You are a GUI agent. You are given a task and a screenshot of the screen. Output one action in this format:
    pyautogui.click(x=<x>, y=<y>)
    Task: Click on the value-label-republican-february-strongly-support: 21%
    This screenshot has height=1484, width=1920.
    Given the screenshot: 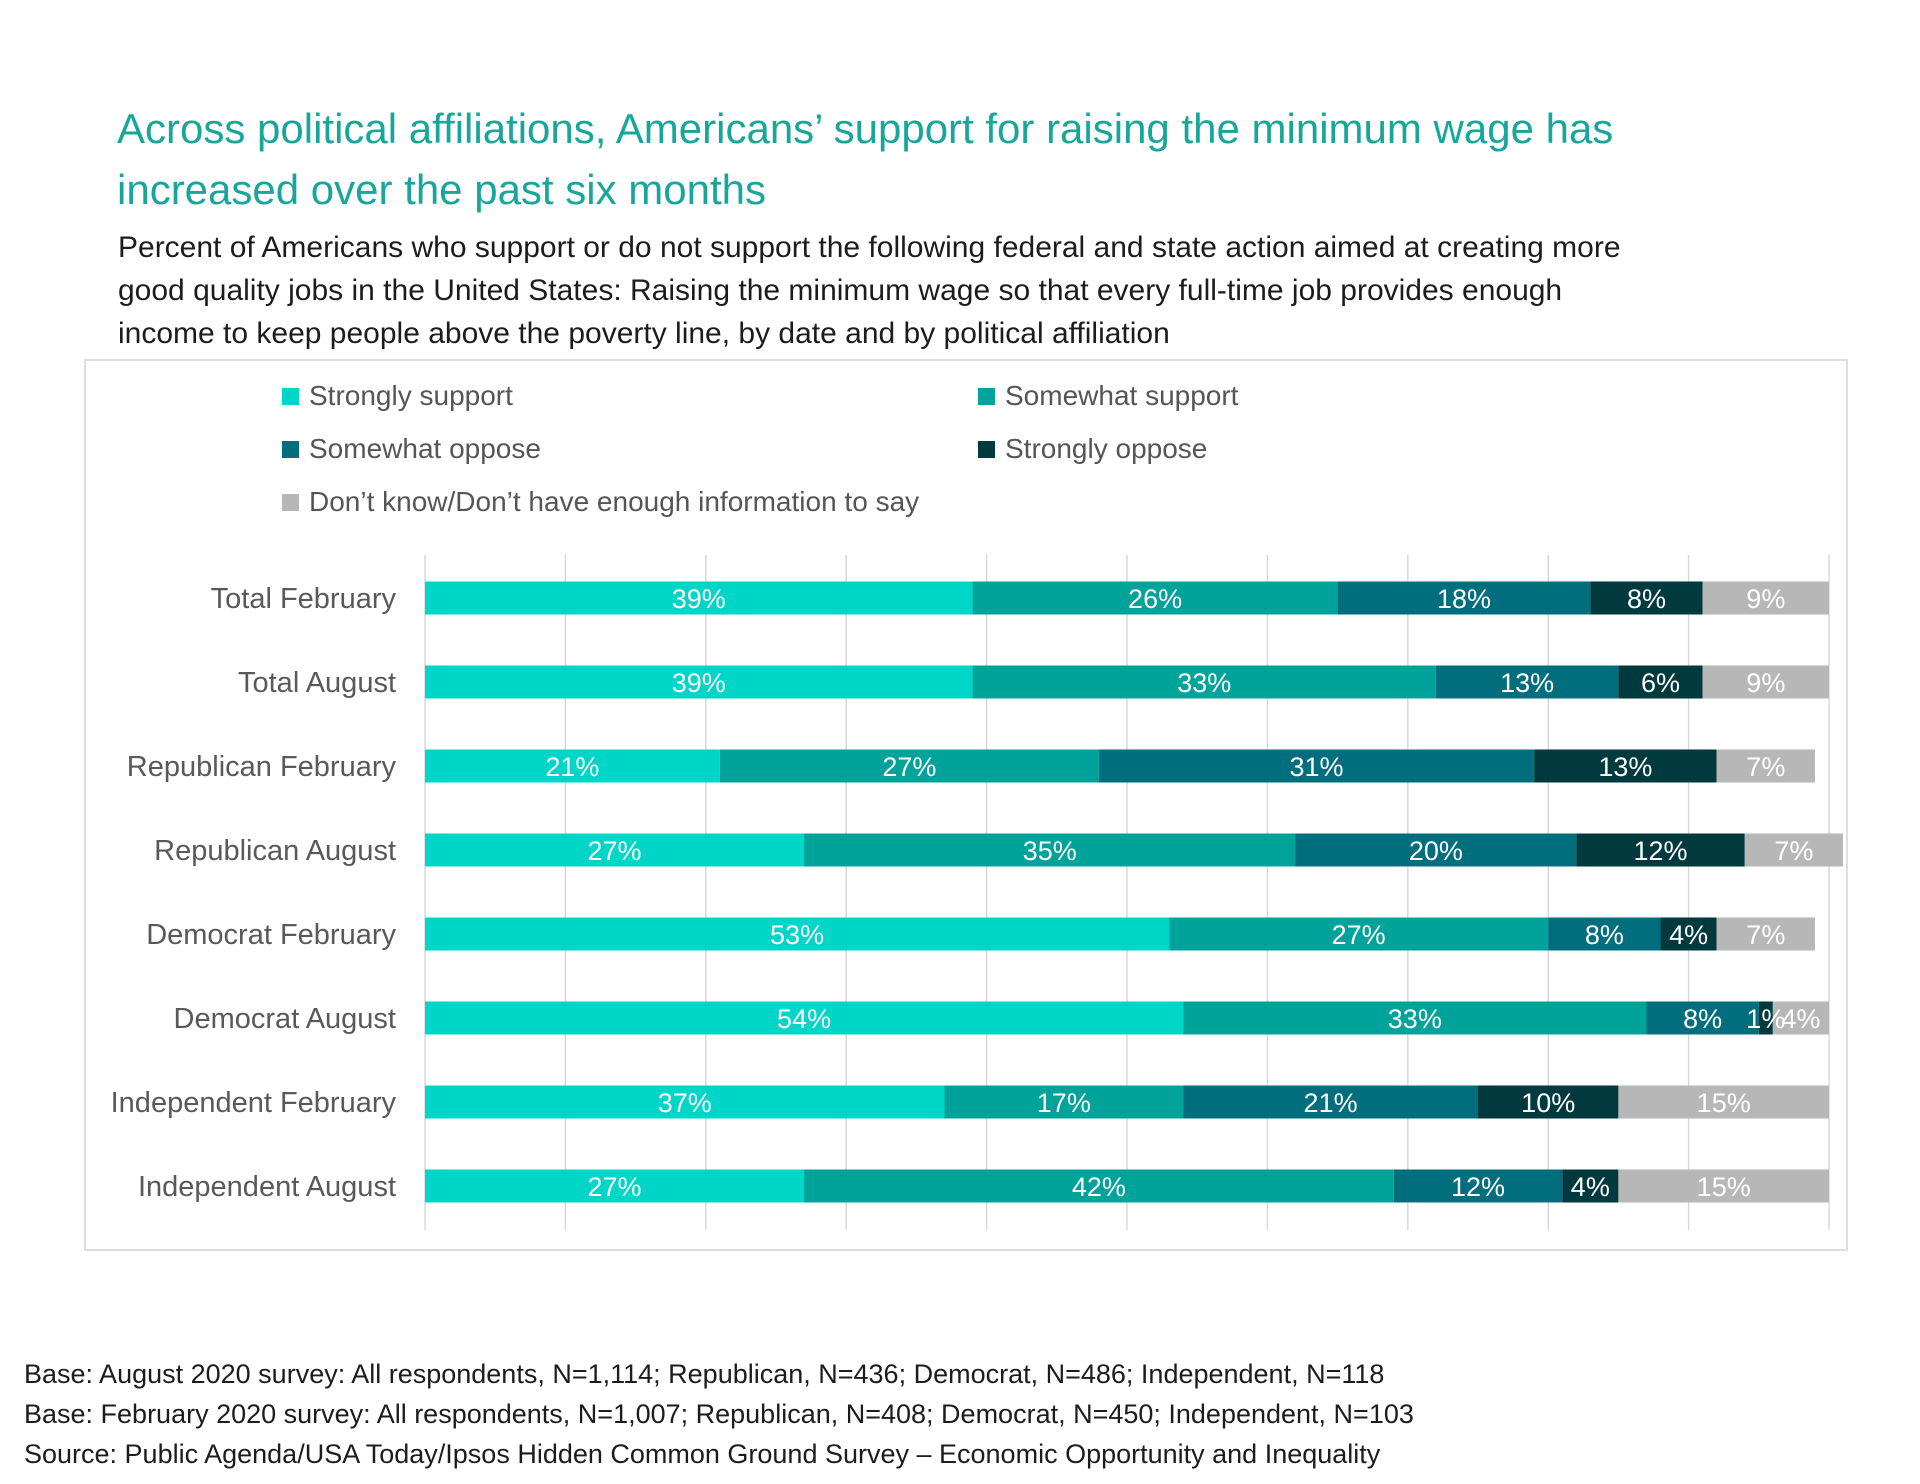 What is the action you would take?
    pyautogui.click(x=572, y=767)
    